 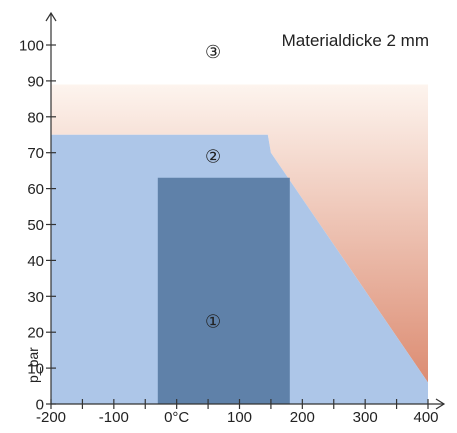 I want to click on x-axis-arrow, so click(x=440, y=404).